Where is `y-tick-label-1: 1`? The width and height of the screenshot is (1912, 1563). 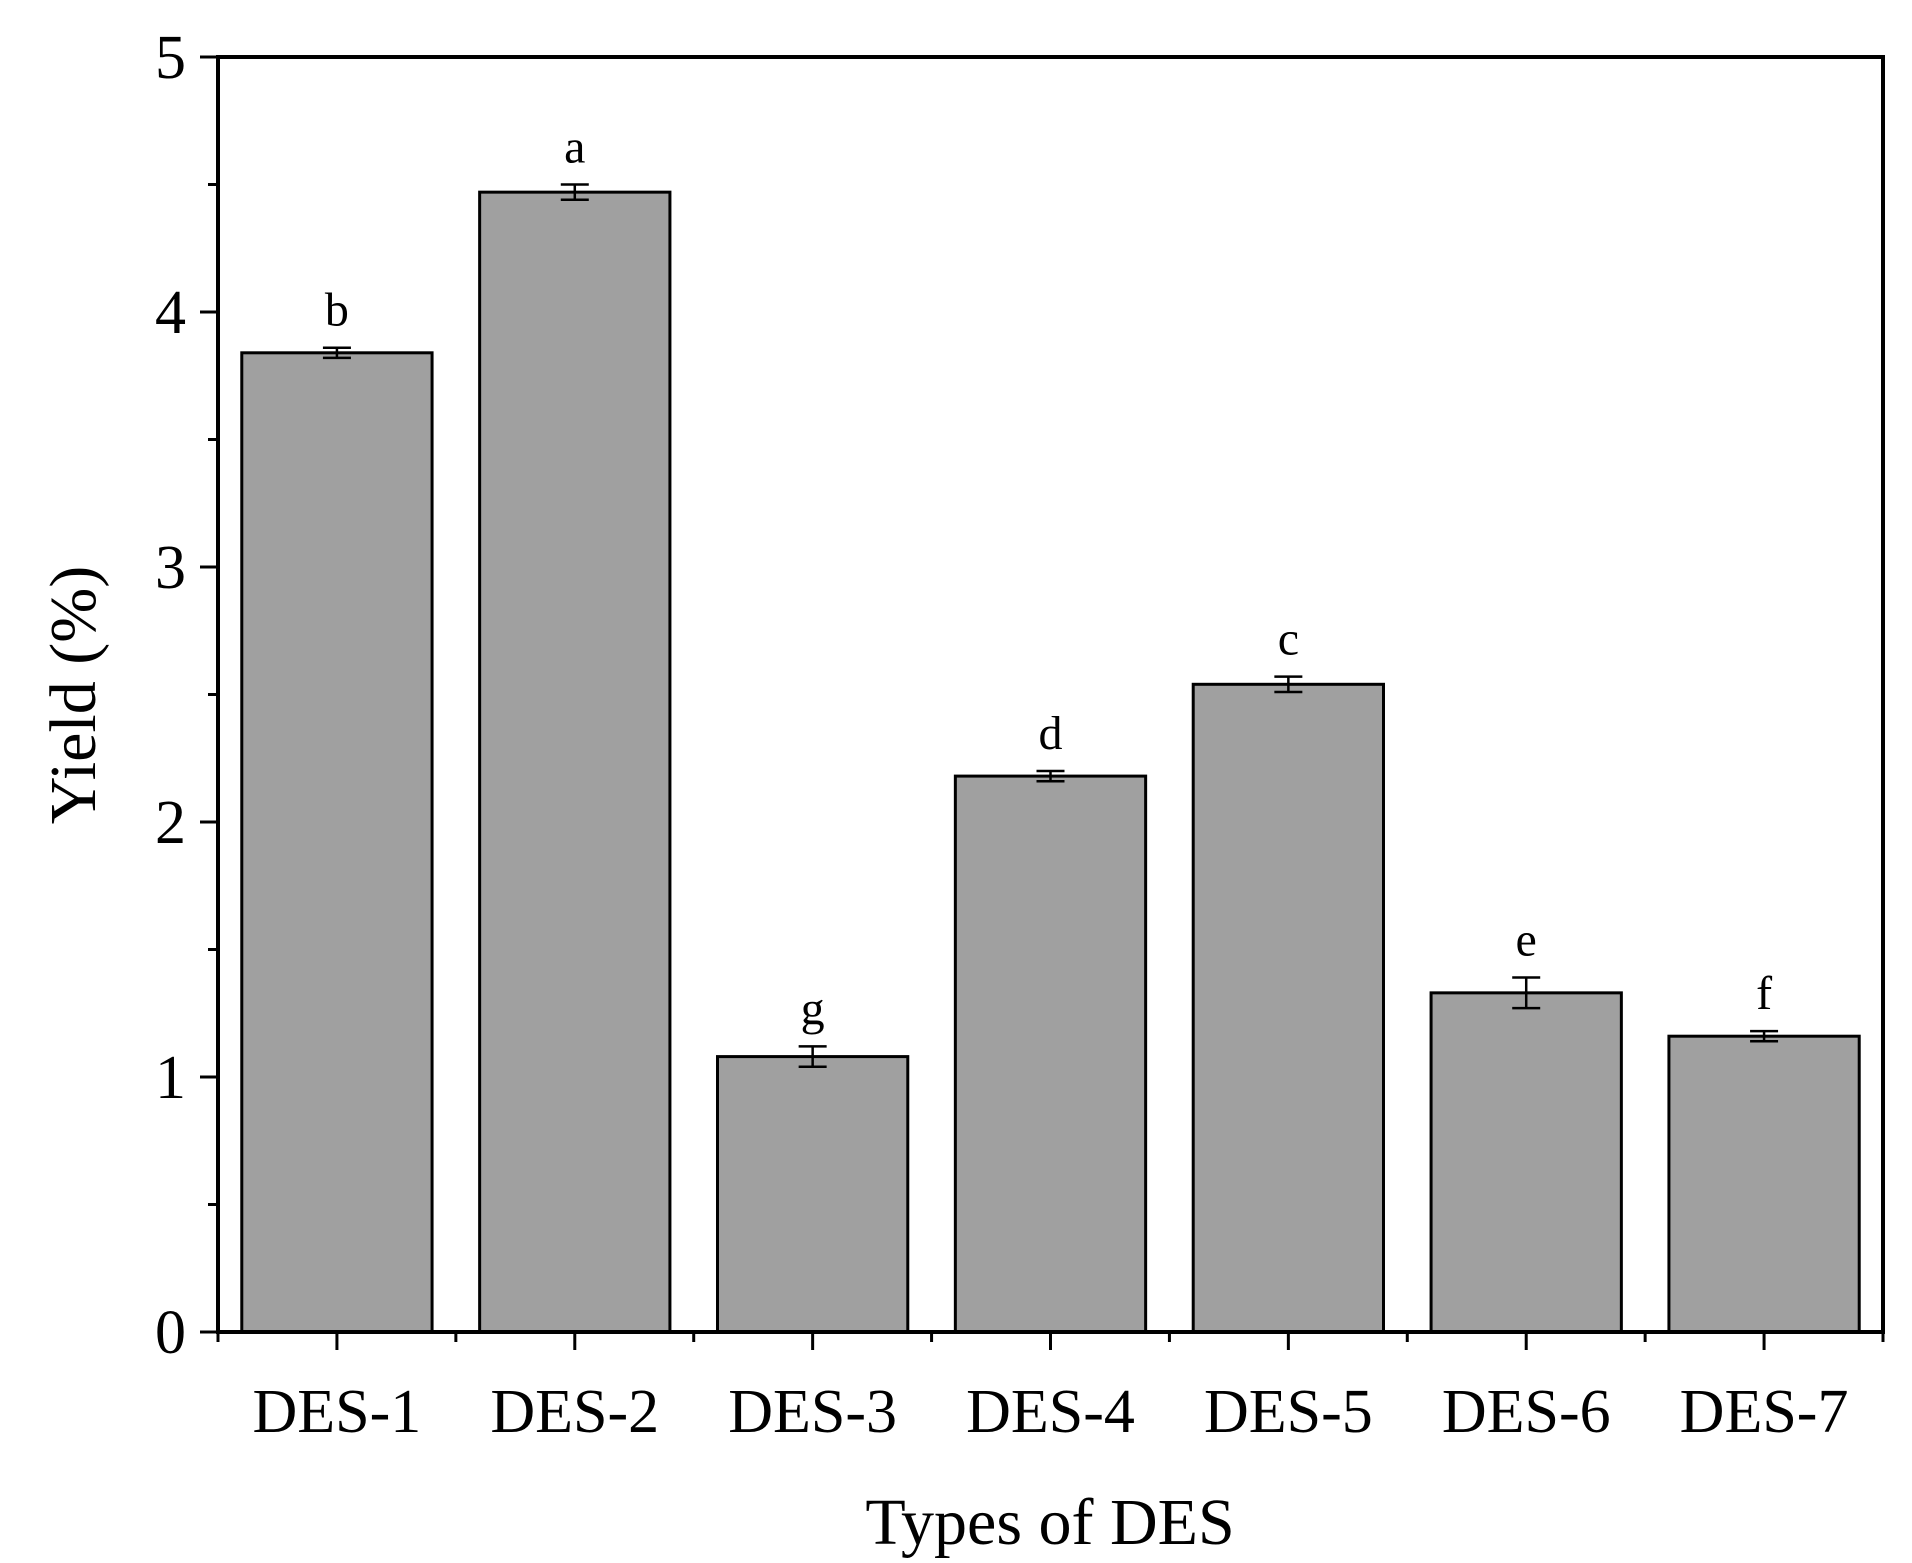
y-tick-label-1: 1 is located at coordinates (170, 1078).